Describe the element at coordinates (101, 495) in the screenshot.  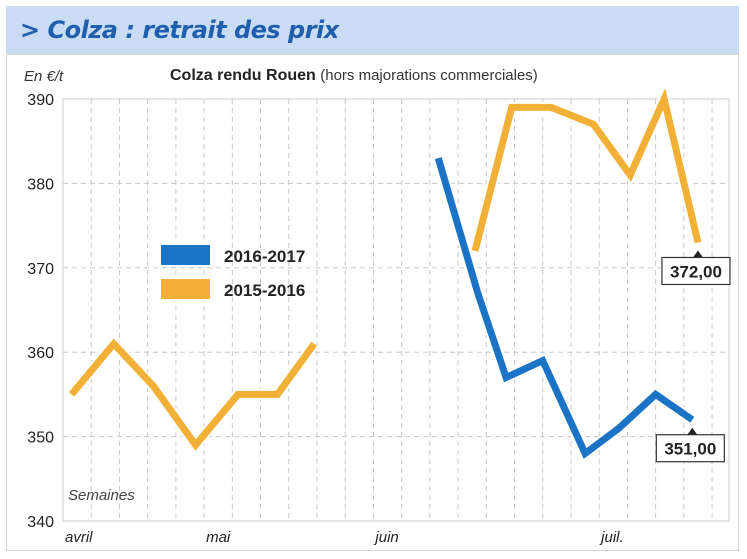
I see `x-axis-label: Semaines` at that location.